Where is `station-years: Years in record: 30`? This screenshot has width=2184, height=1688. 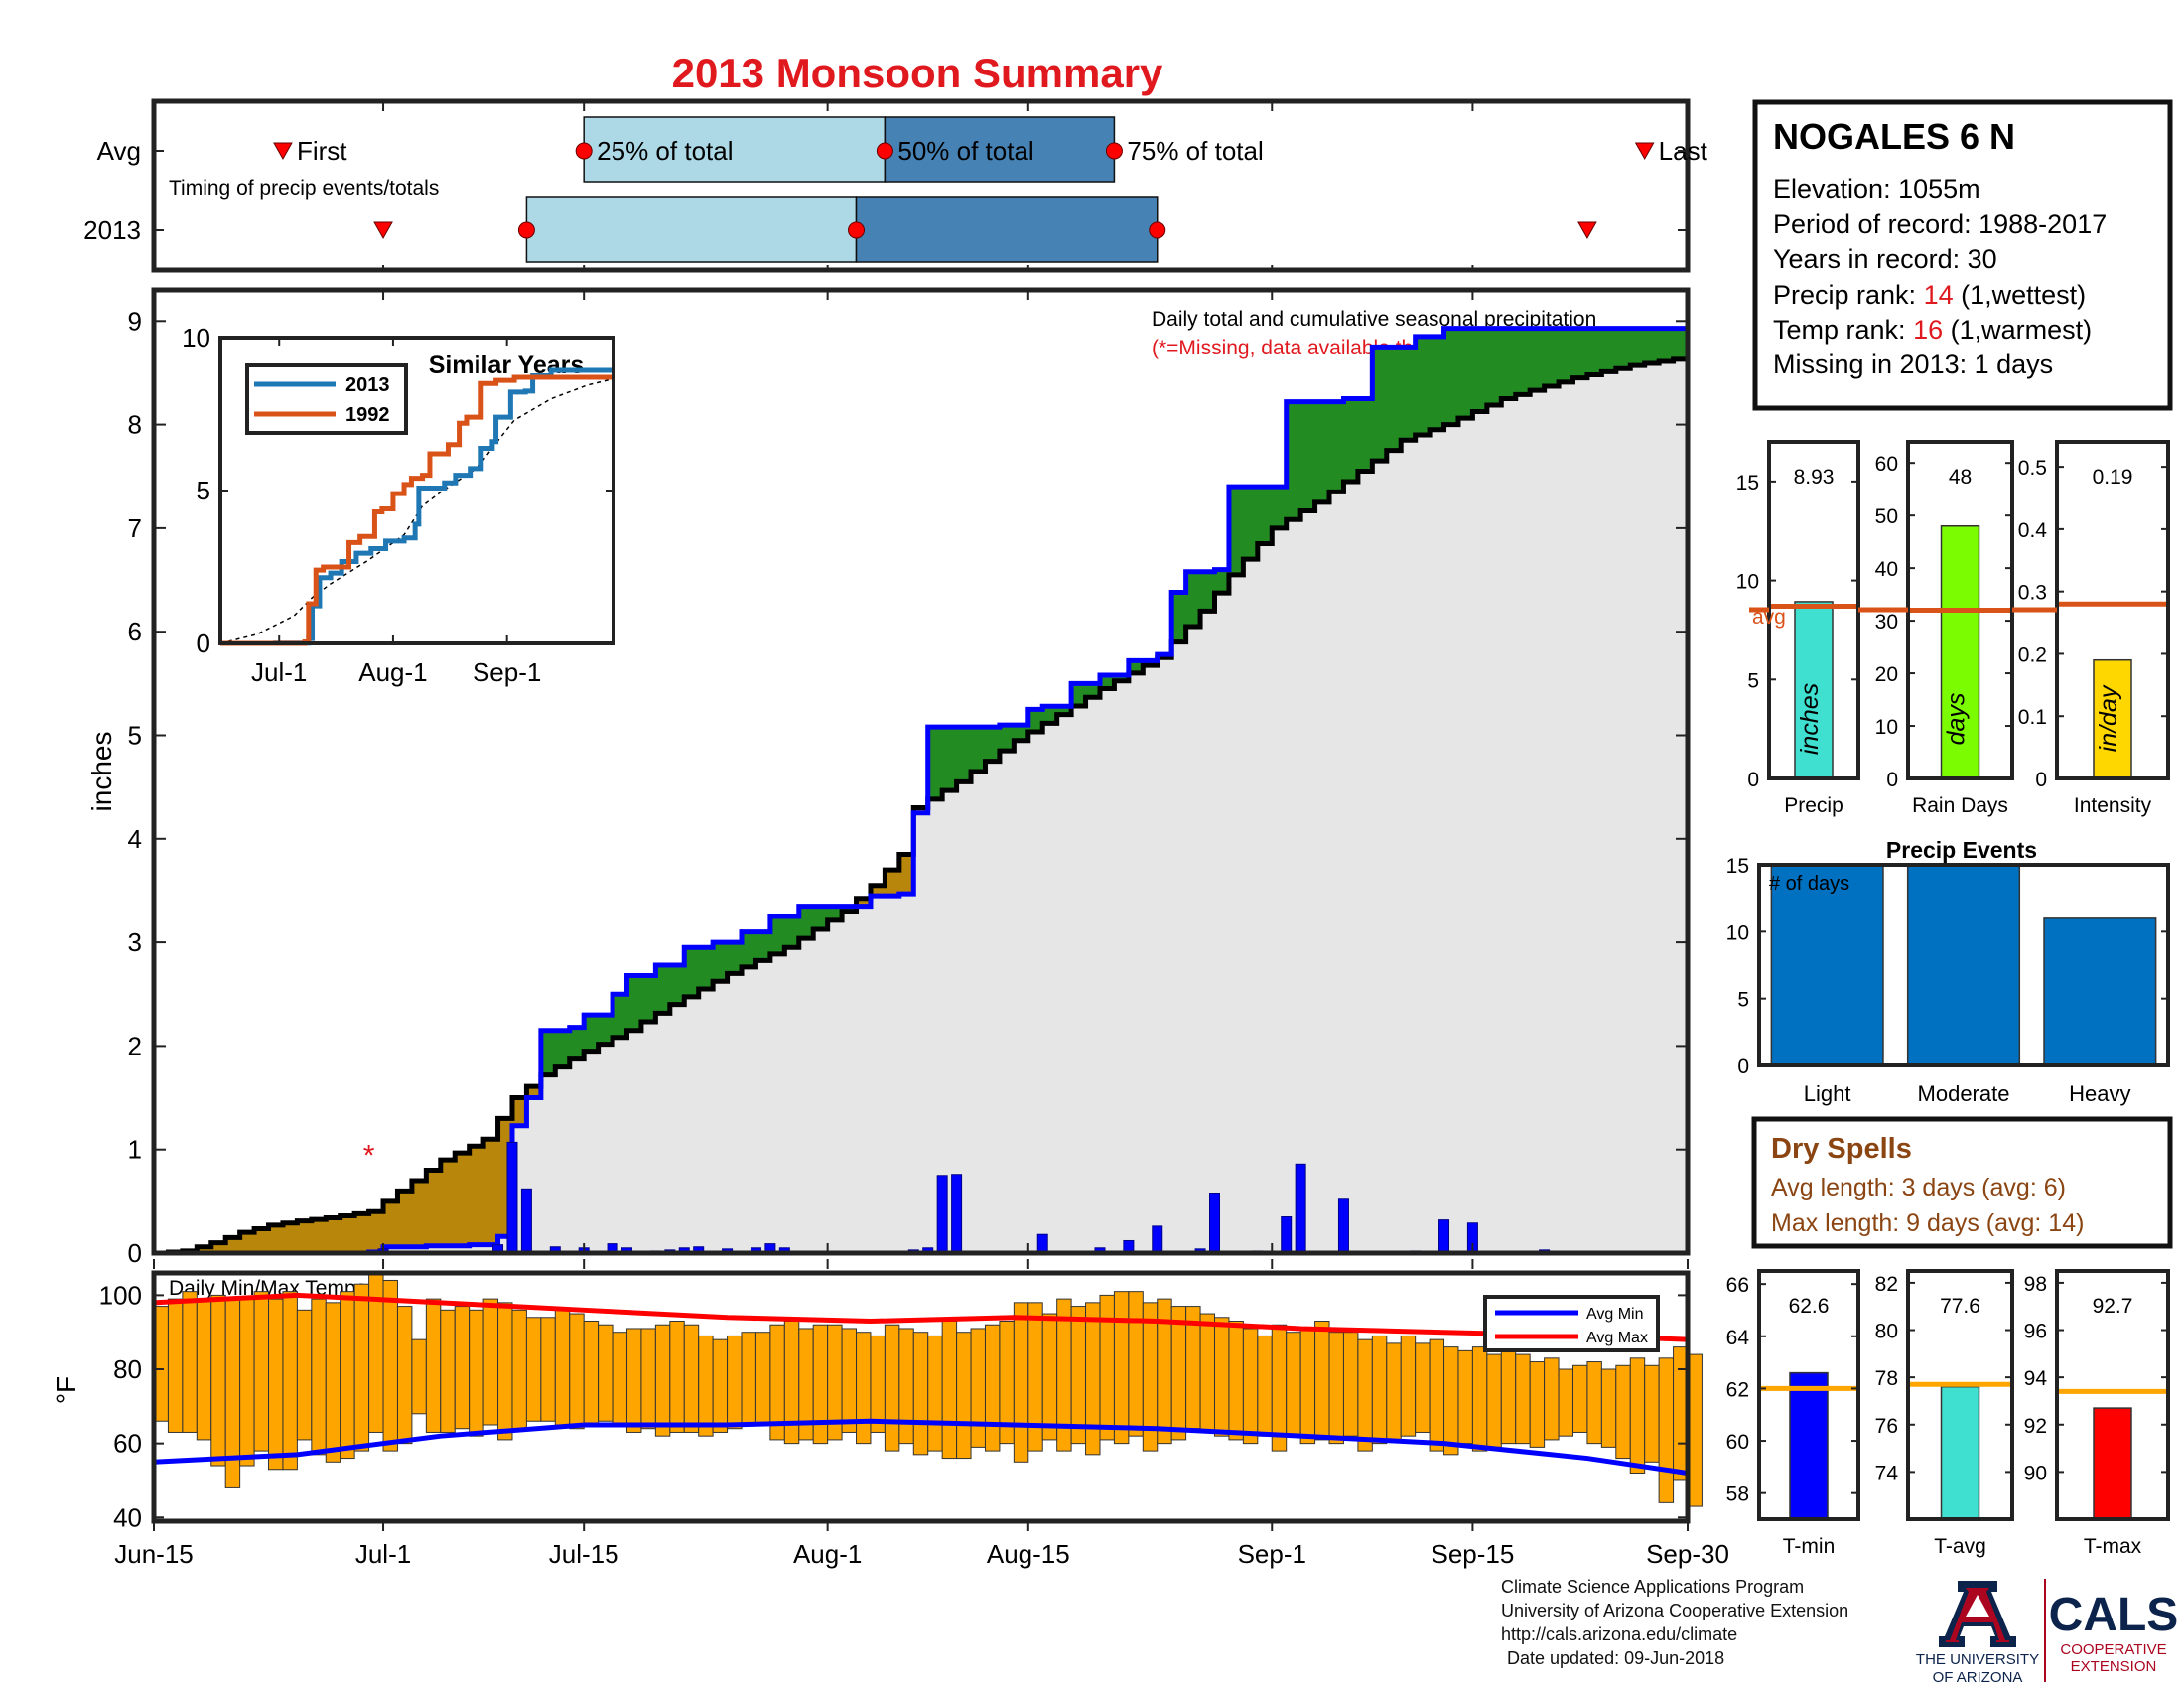 station-years: Years in record: 30 is located at coordinates (1885, 259).